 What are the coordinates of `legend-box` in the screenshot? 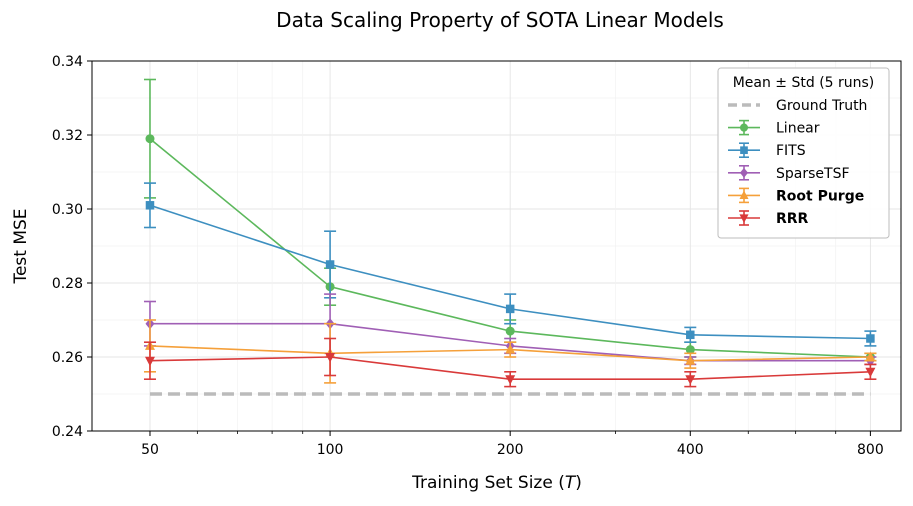 It's located at (803, 153).